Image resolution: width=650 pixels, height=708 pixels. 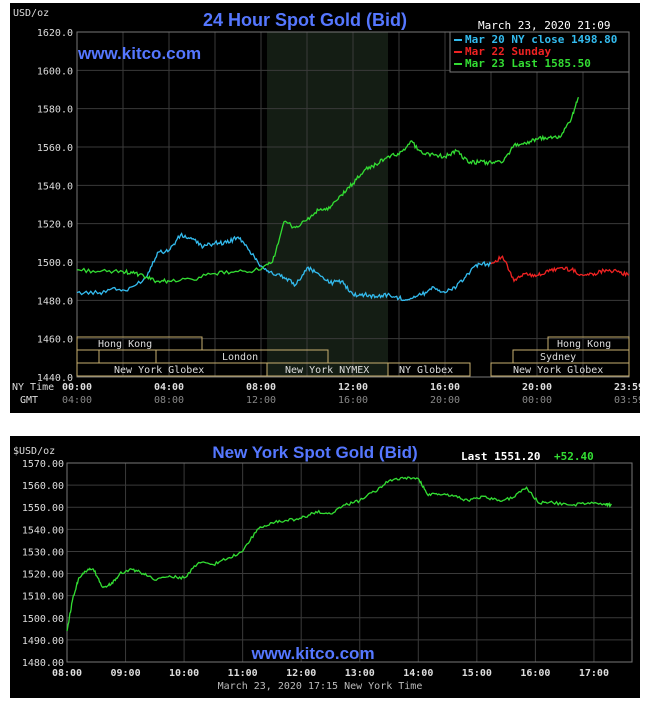 What do you see at coordinates (184, 673) in the screenshot?
I see `x-tick-label: 10:00` at bounding box center [184, 673].